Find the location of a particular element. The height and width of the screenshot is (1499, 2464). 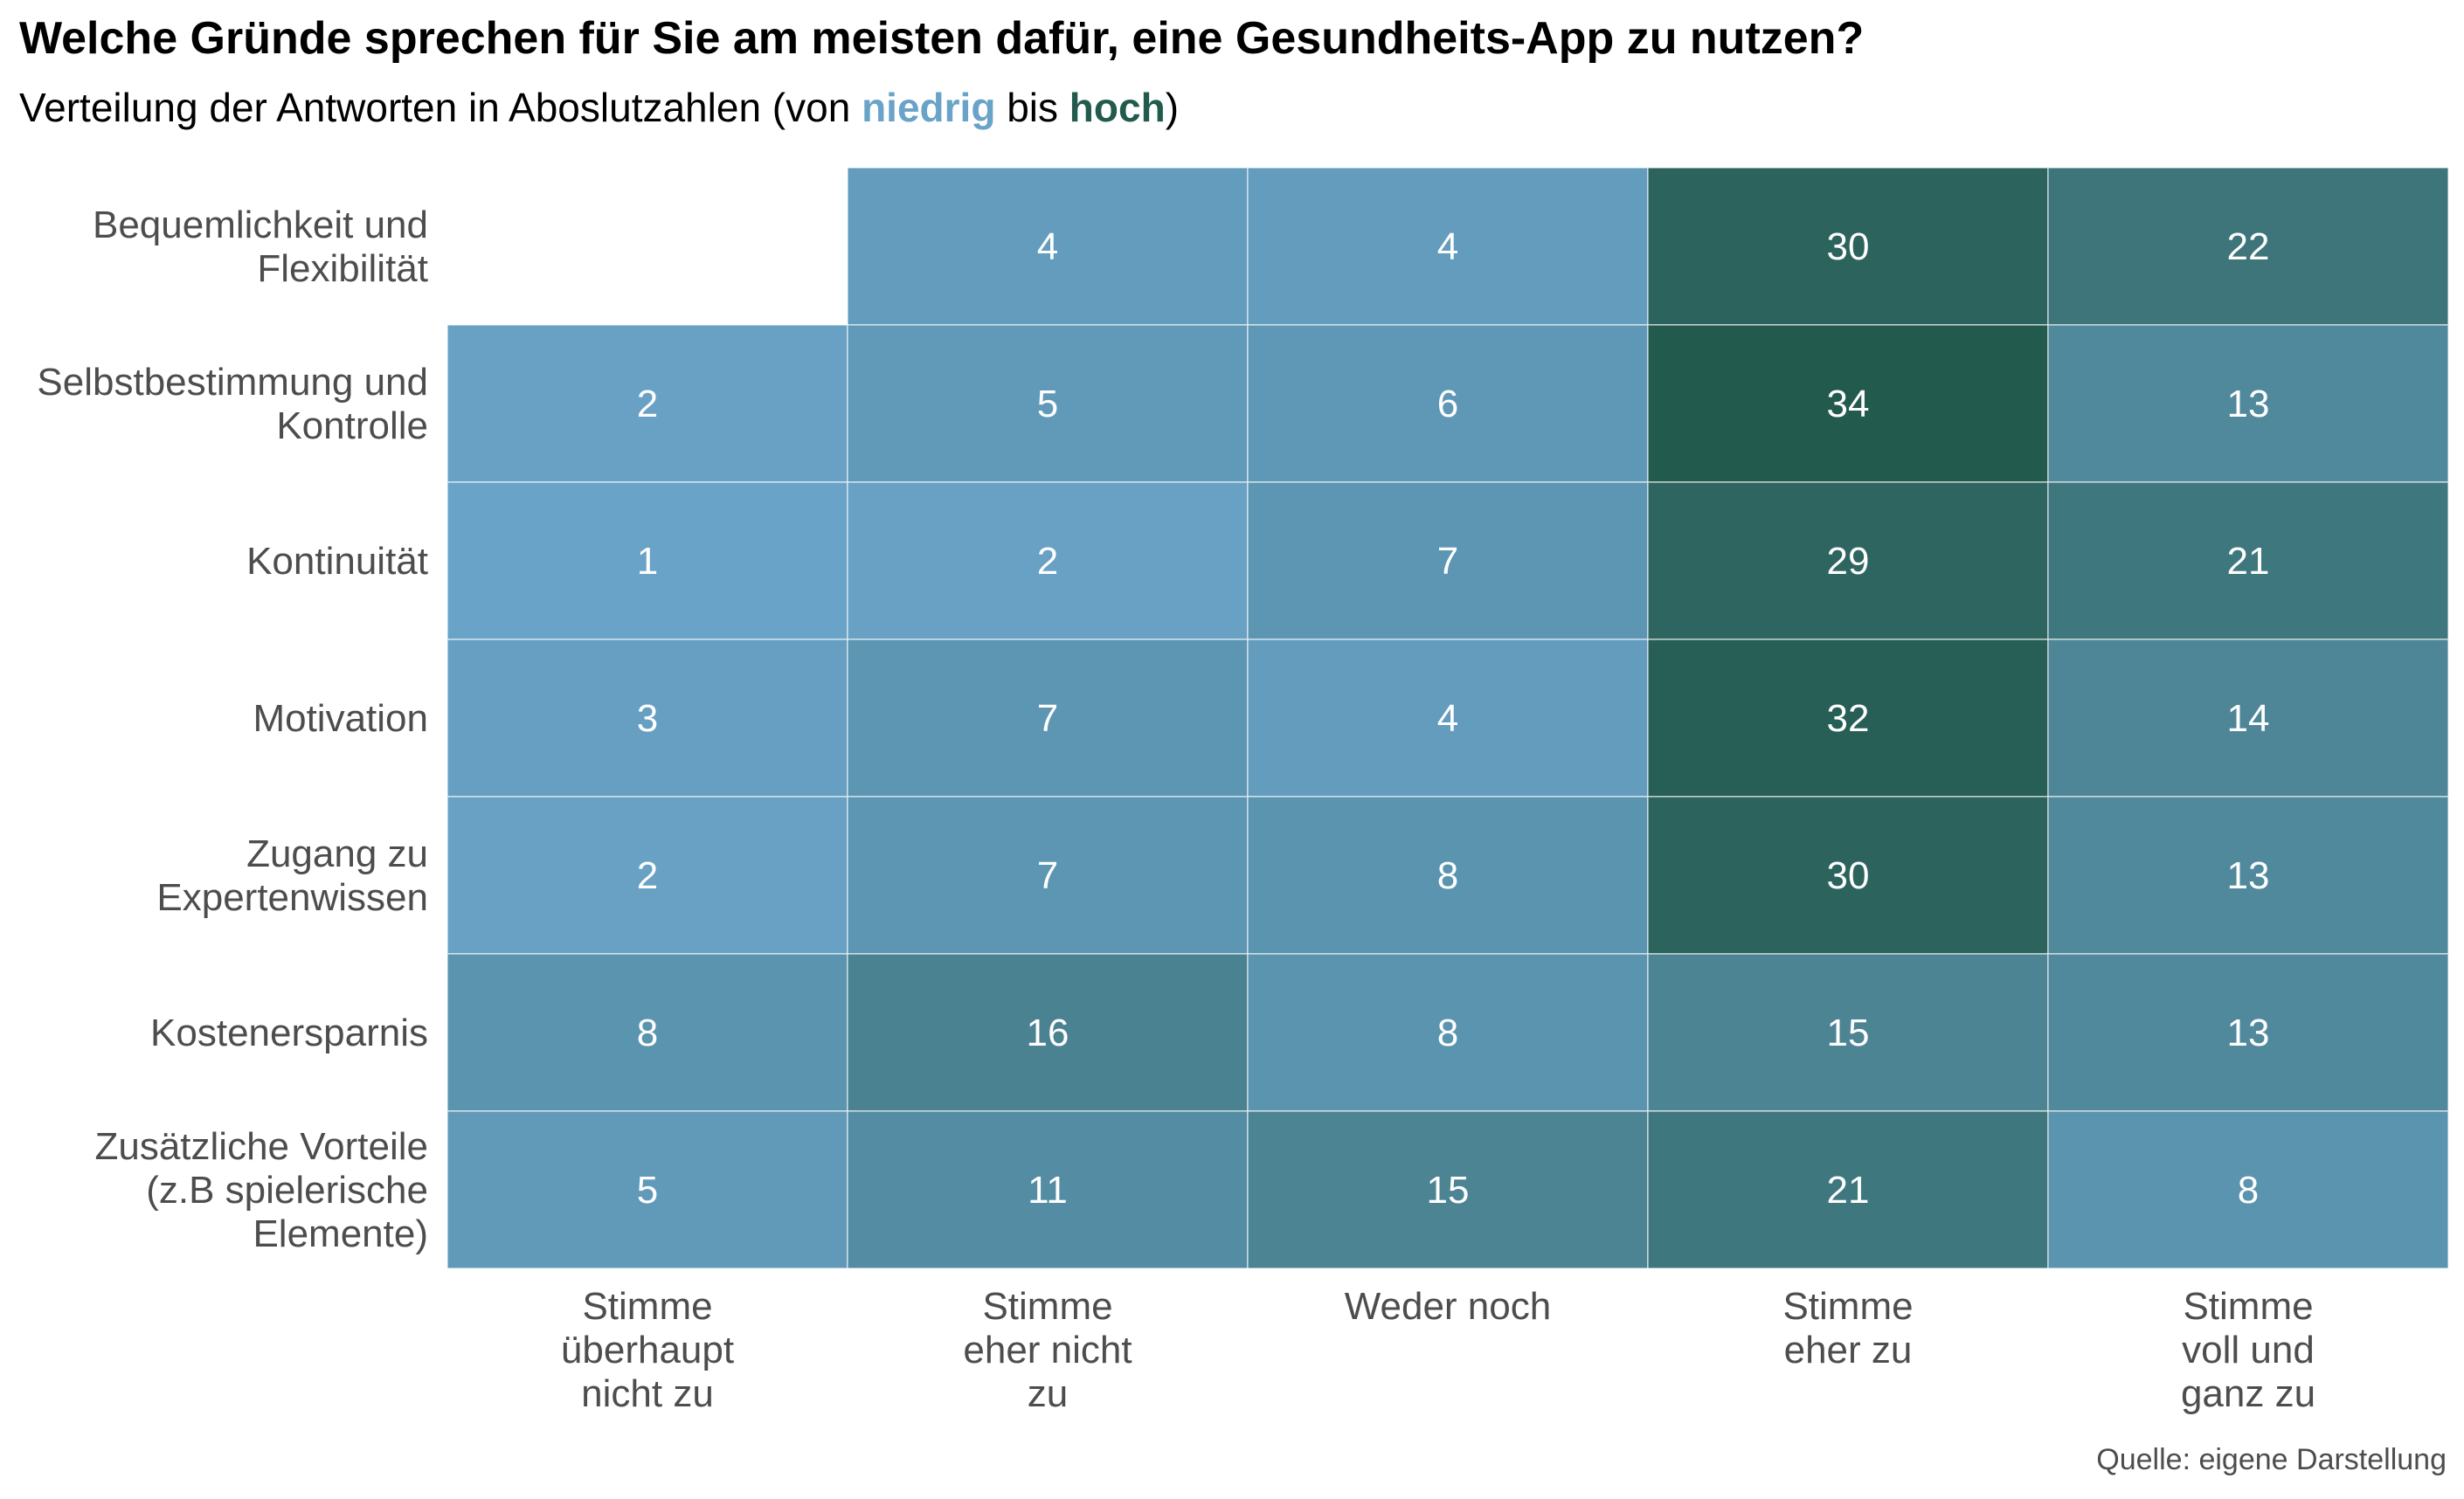

cell-value-label: 14 is located at coordinates (2248, 719).